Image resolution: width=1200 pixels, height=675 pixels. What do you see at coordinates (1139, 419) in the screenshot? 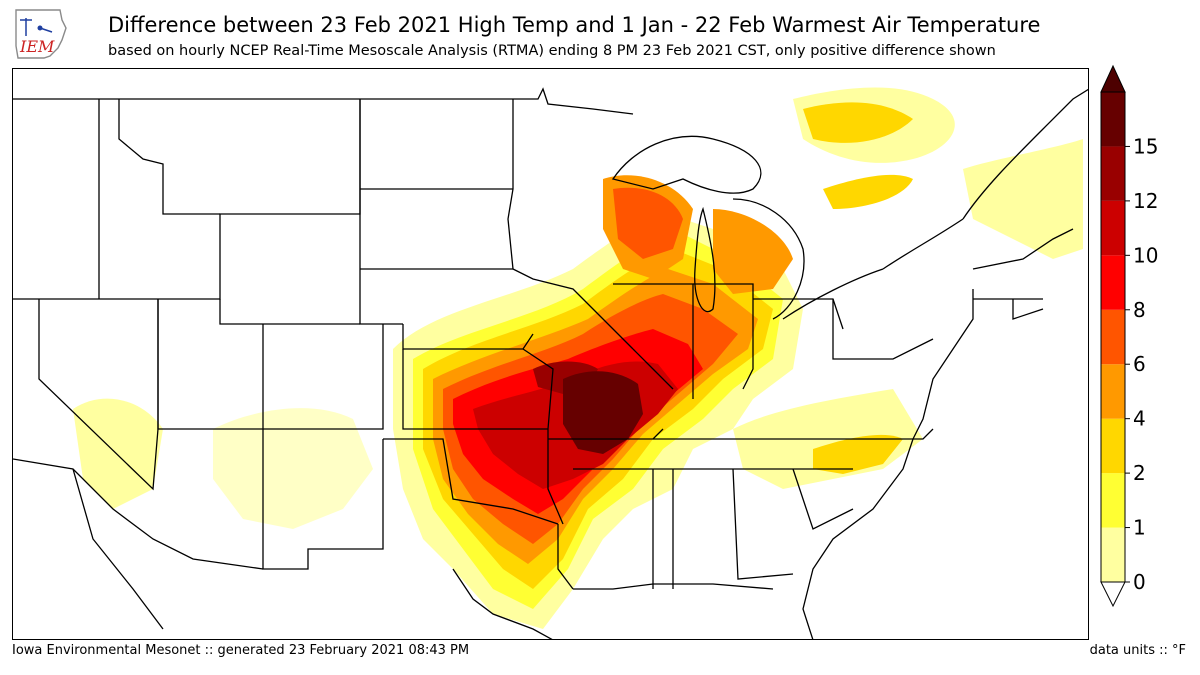
I see `colorbar-tick-label: 4` at bounding box center [1139, 419].